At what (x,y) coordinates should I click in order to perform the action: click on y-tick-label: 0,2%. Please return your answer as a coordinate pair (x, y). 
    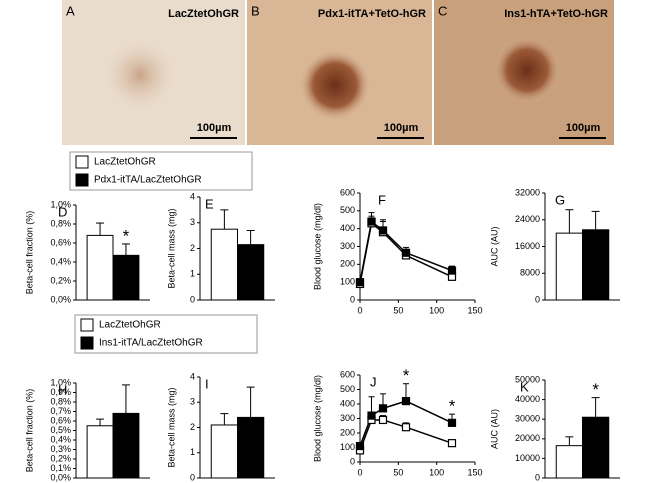
    Looking at the image, I should click on (60, 280).